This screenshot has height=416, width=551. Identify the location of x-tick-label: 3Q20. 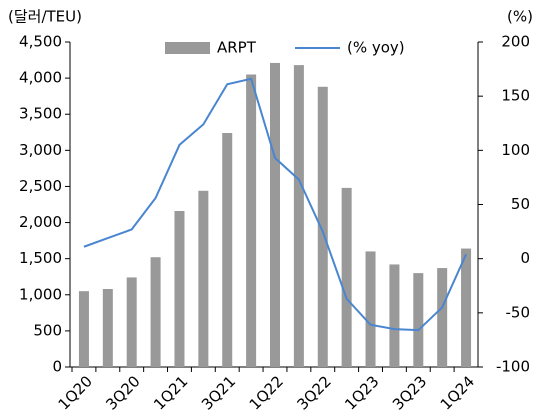
(122, 392).